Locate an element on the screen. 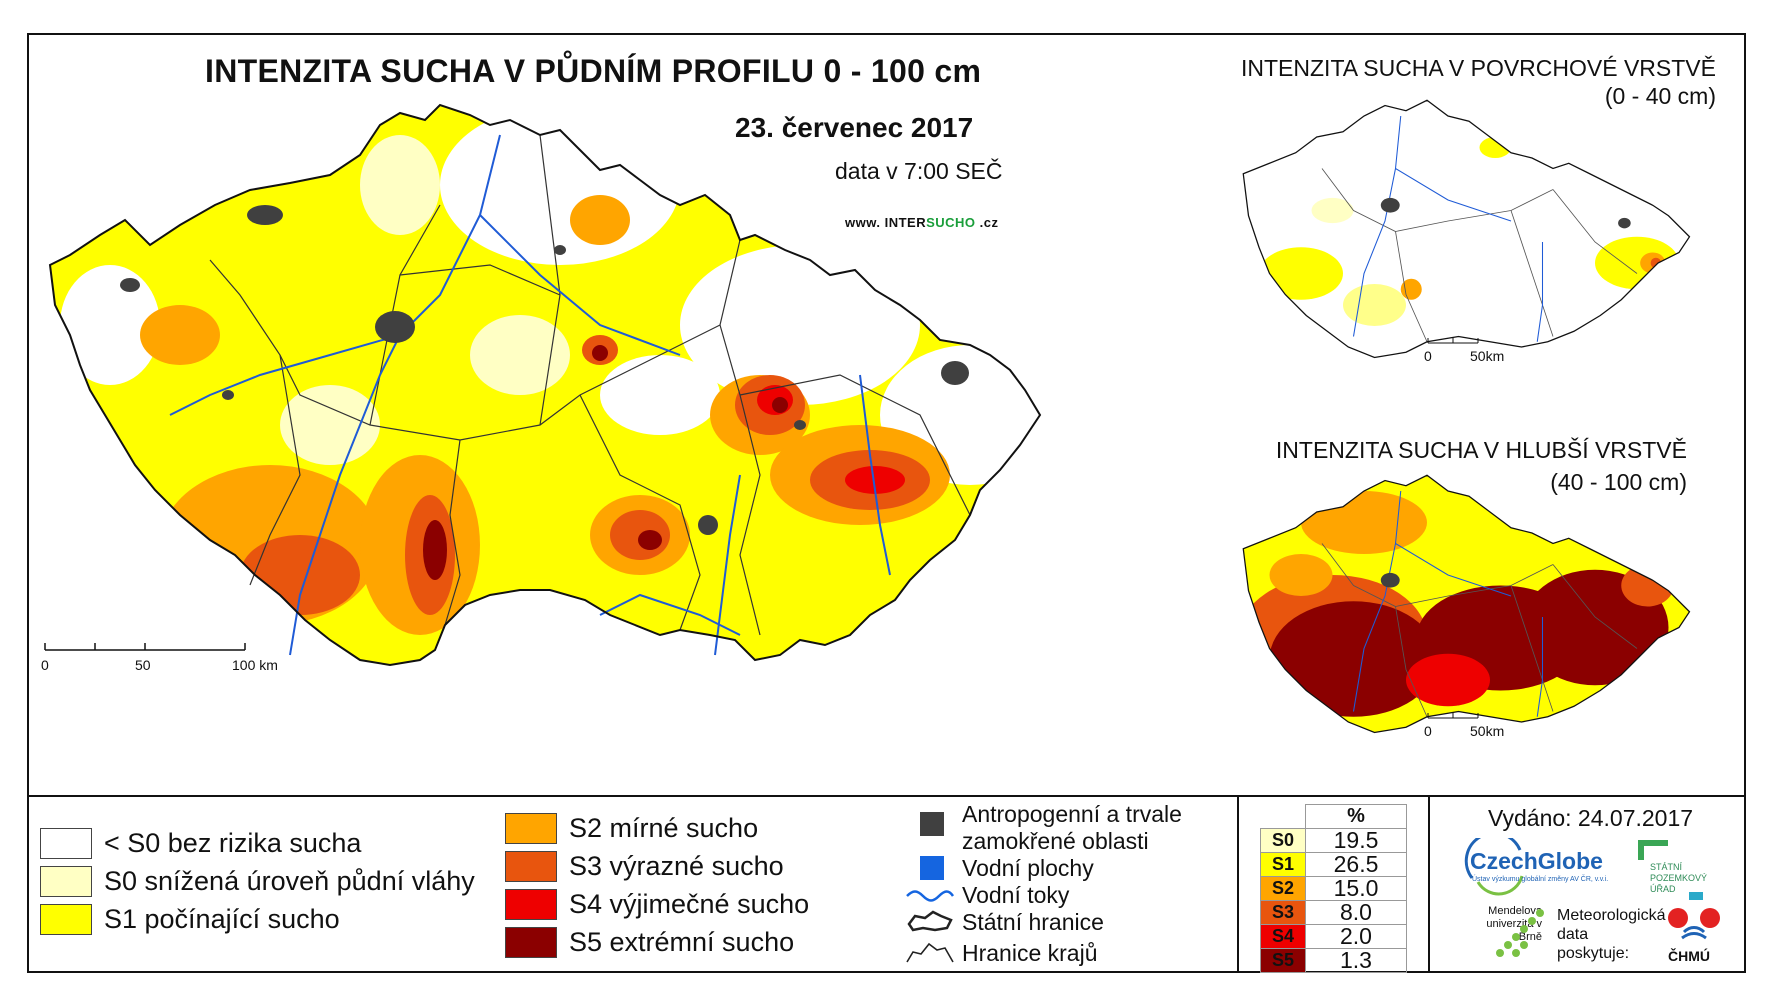 This screenshot has height=1003, width=1772. region-border-icon is located at coordinates (930, 952).